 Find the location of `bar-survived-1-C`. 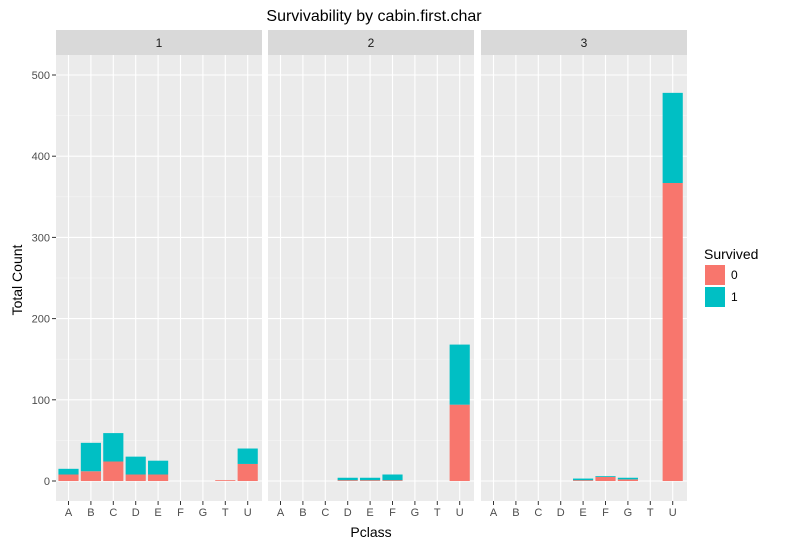

bar-survived-1-C is located at coordinates (113, 447).